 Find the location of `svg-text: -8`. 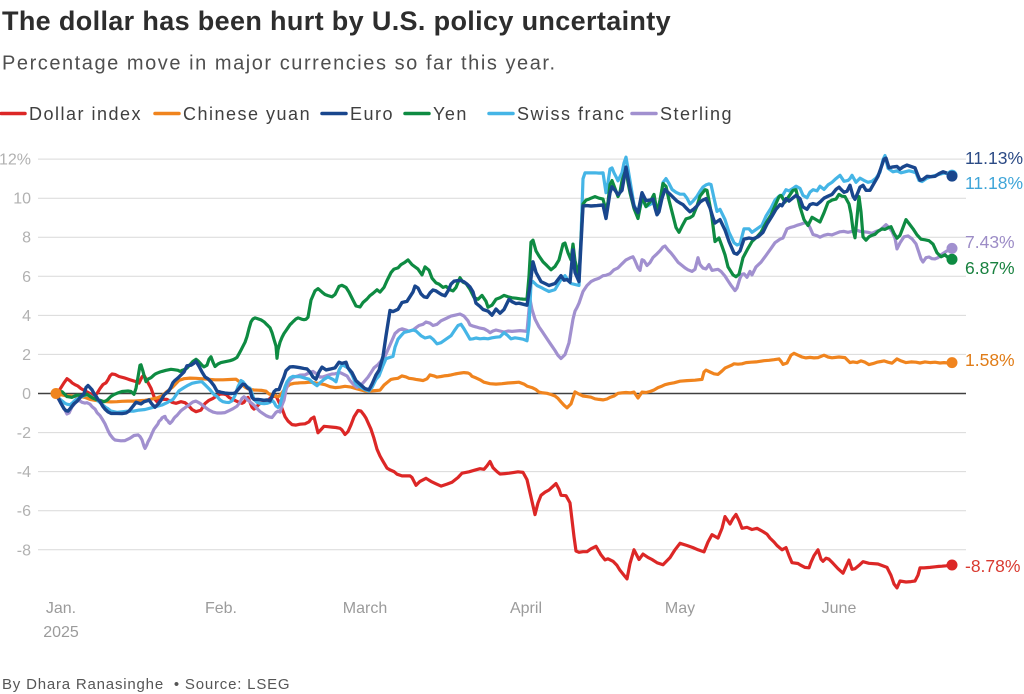

svg-text: -8 is located at coordinates (24, 550).